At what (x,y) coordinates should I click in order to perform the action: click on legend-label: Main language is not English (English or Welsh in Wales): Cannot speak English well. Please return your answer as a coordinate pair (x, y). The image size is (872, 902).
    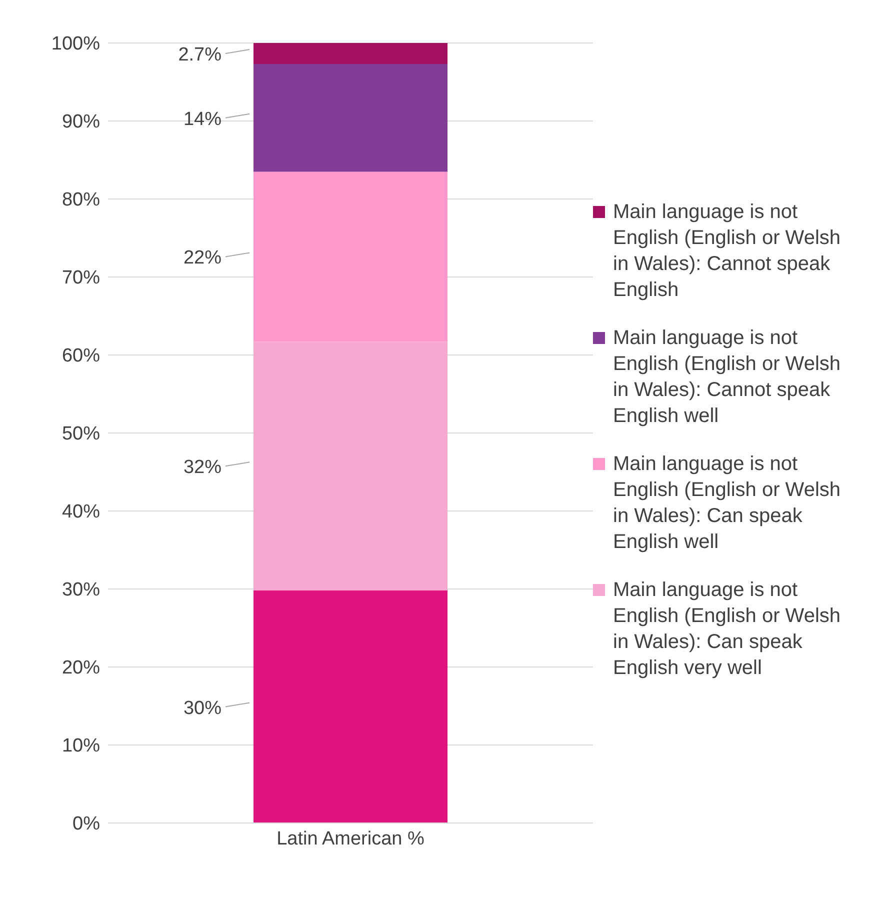
    Looking at the image, I should click on (727, 377).